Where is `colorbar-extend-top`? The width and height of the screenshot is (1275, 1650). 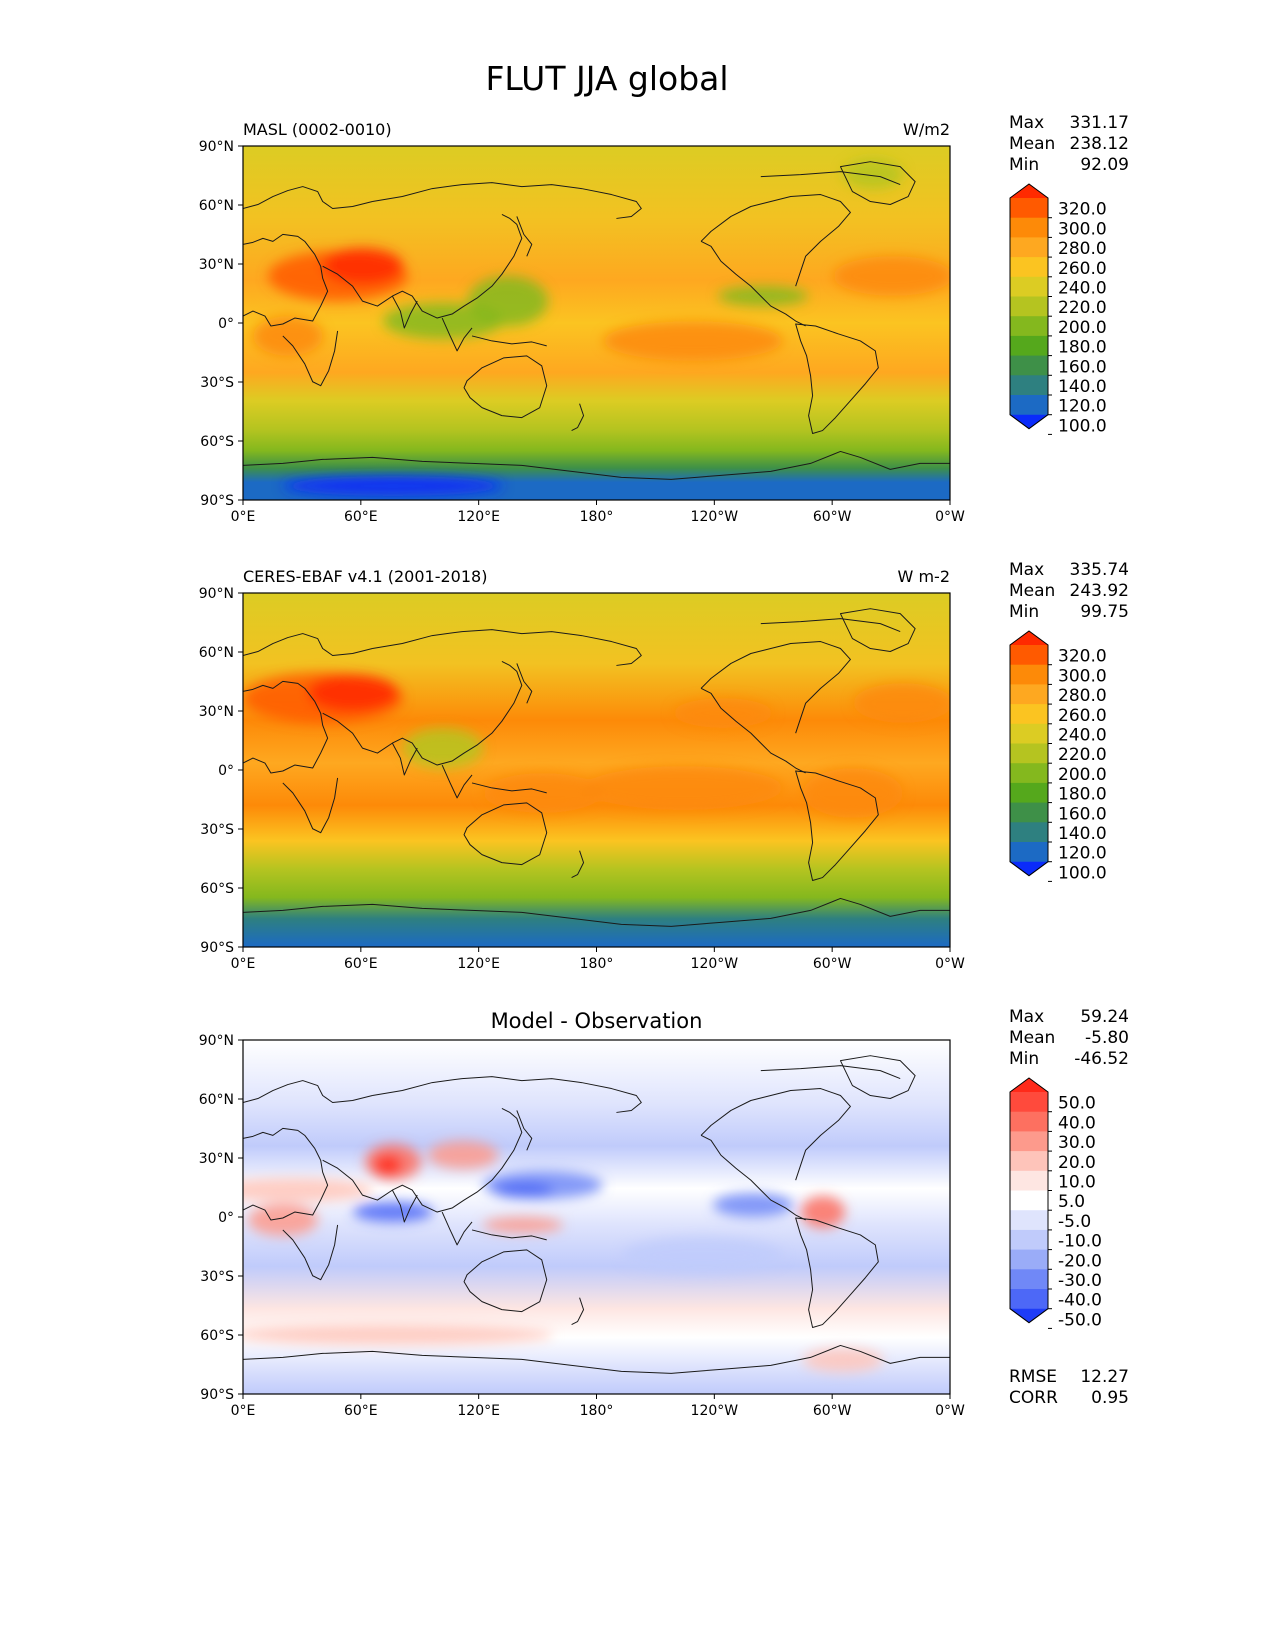
colorbar-extend-top is located at coordinates (1029, 191).